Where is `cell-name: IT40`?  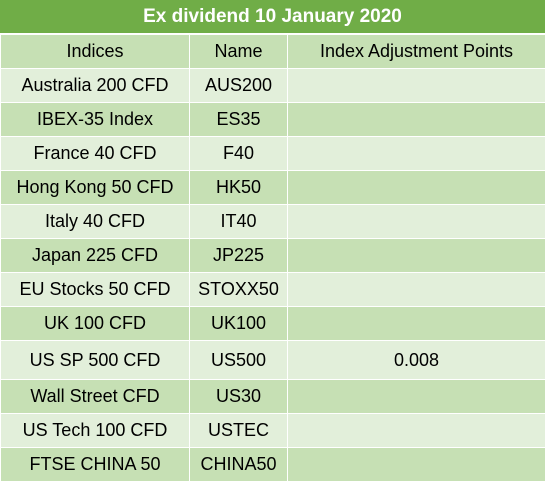 cell-name: IT40 is located at coordinates (239, 222).